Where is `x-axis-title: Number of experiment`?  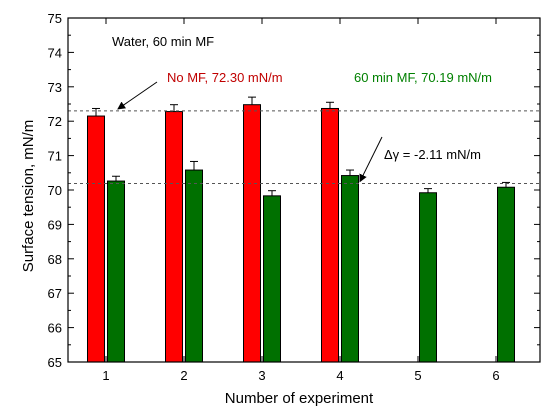
x-axis-title: Number of experiment is located at coordinates (299, 398).